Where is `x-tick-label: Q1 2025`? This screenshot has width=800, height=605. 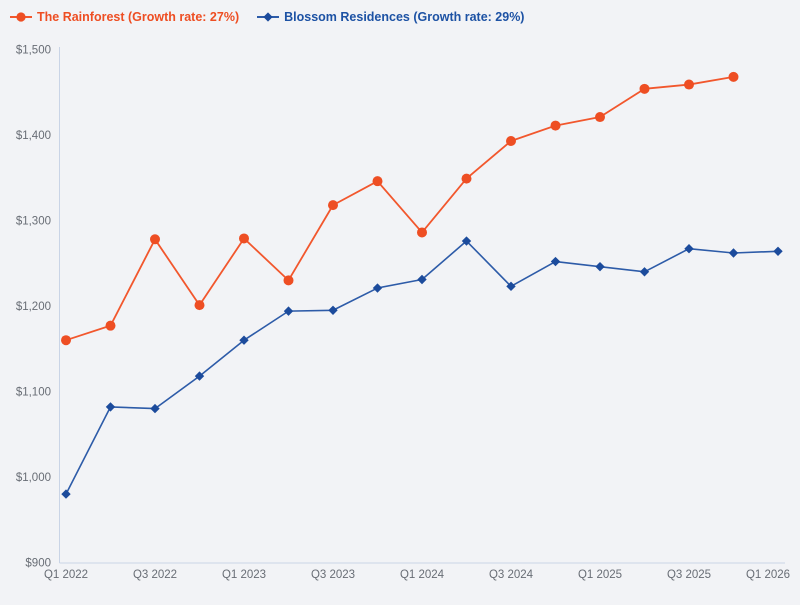
x-tick-label: Q1 2025 is located at coordinates (600, 575).